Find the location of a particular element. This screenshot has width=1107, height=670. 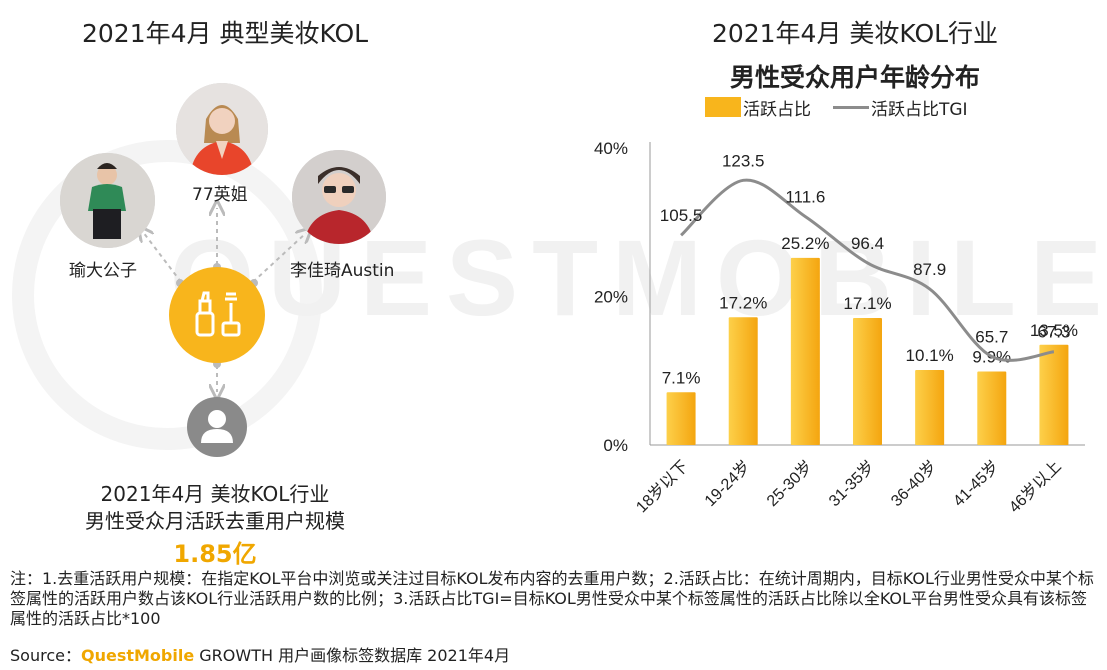

chart-title-line1: 2021年4月 美妆KOL行业 is located at coordinates (855, 33).